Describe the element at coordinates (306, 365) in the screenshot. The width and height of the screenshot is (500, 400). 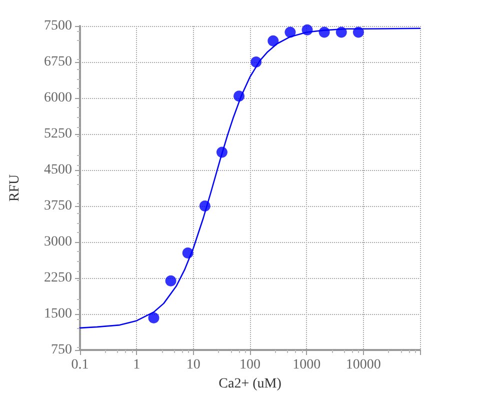
I see `x-tick-label: 1000` at that location.